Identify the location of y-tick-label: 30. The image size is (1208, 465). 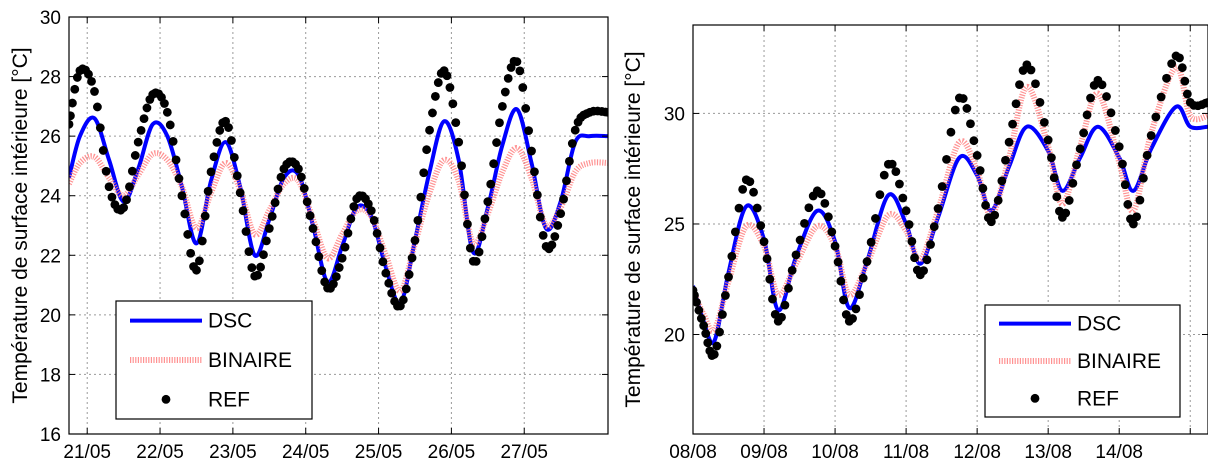
(50, 18).